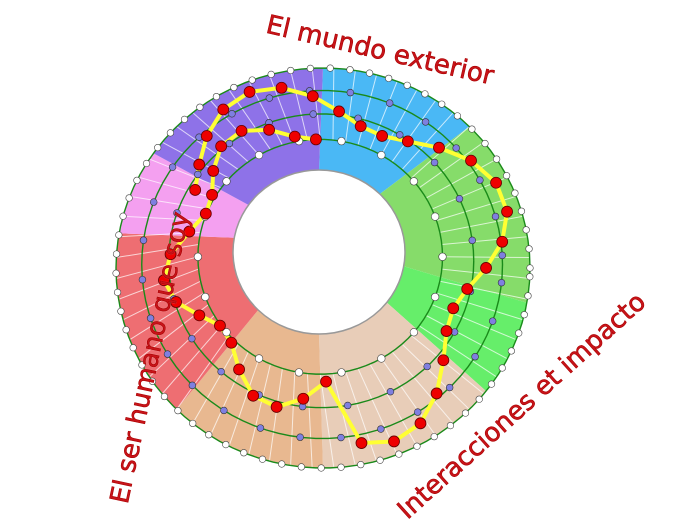  I want to click on sector, so click(238, 136).